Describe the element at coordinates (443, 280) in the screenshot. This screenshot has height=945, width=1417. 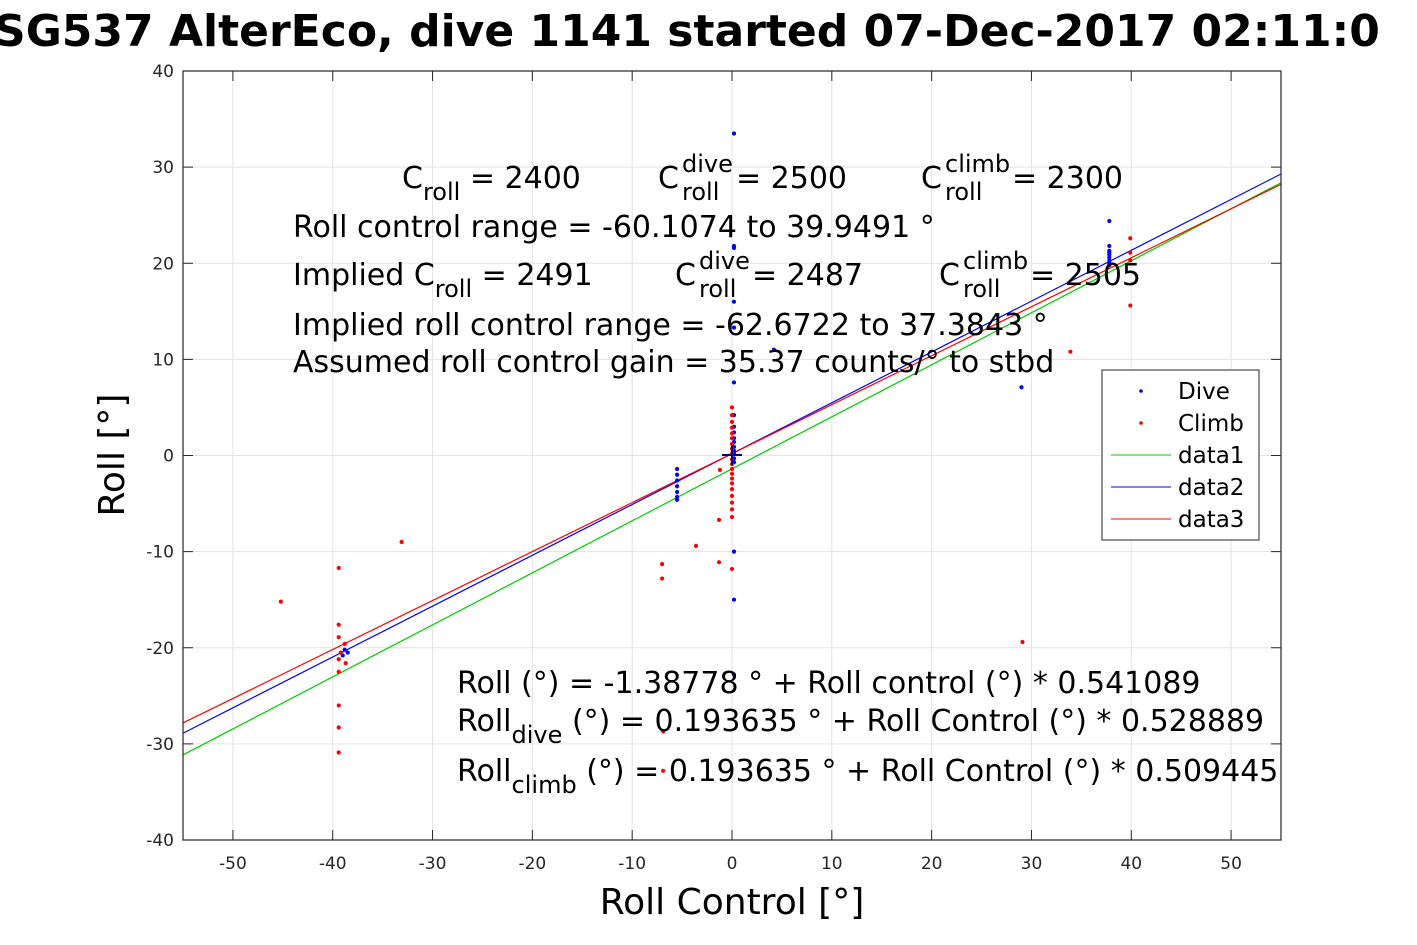
I see `implied-c-roll: Implied Croll = 2491` at that location.